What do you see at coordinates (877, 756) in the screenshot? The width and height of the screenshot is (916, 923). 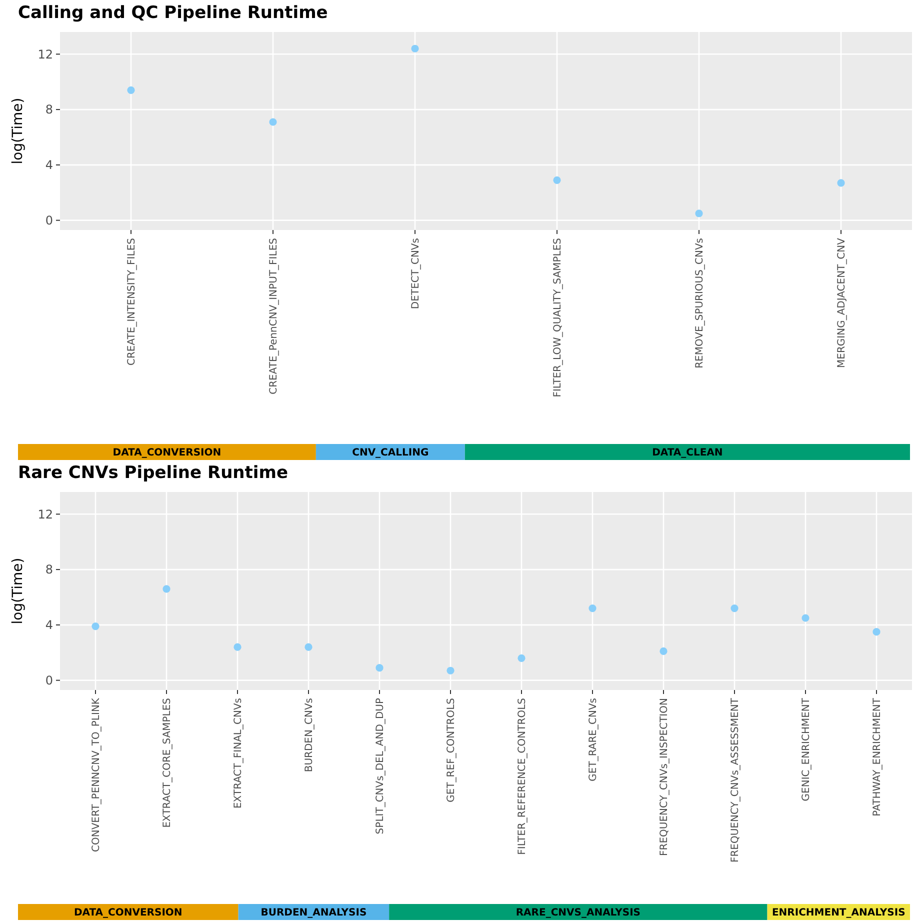 I see `x-tick-label: PATHWAY_ENRICHMENT` at bounding box center [877, 756].